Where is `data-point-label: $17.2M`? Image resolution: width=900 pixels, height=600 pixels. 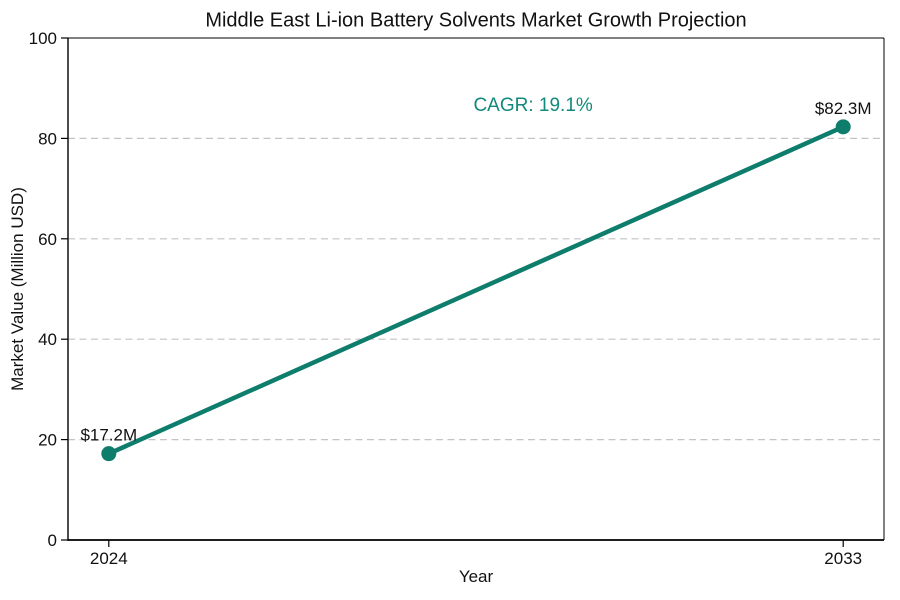
data-point-label: $17.2M is located at coordinates (108, 435).